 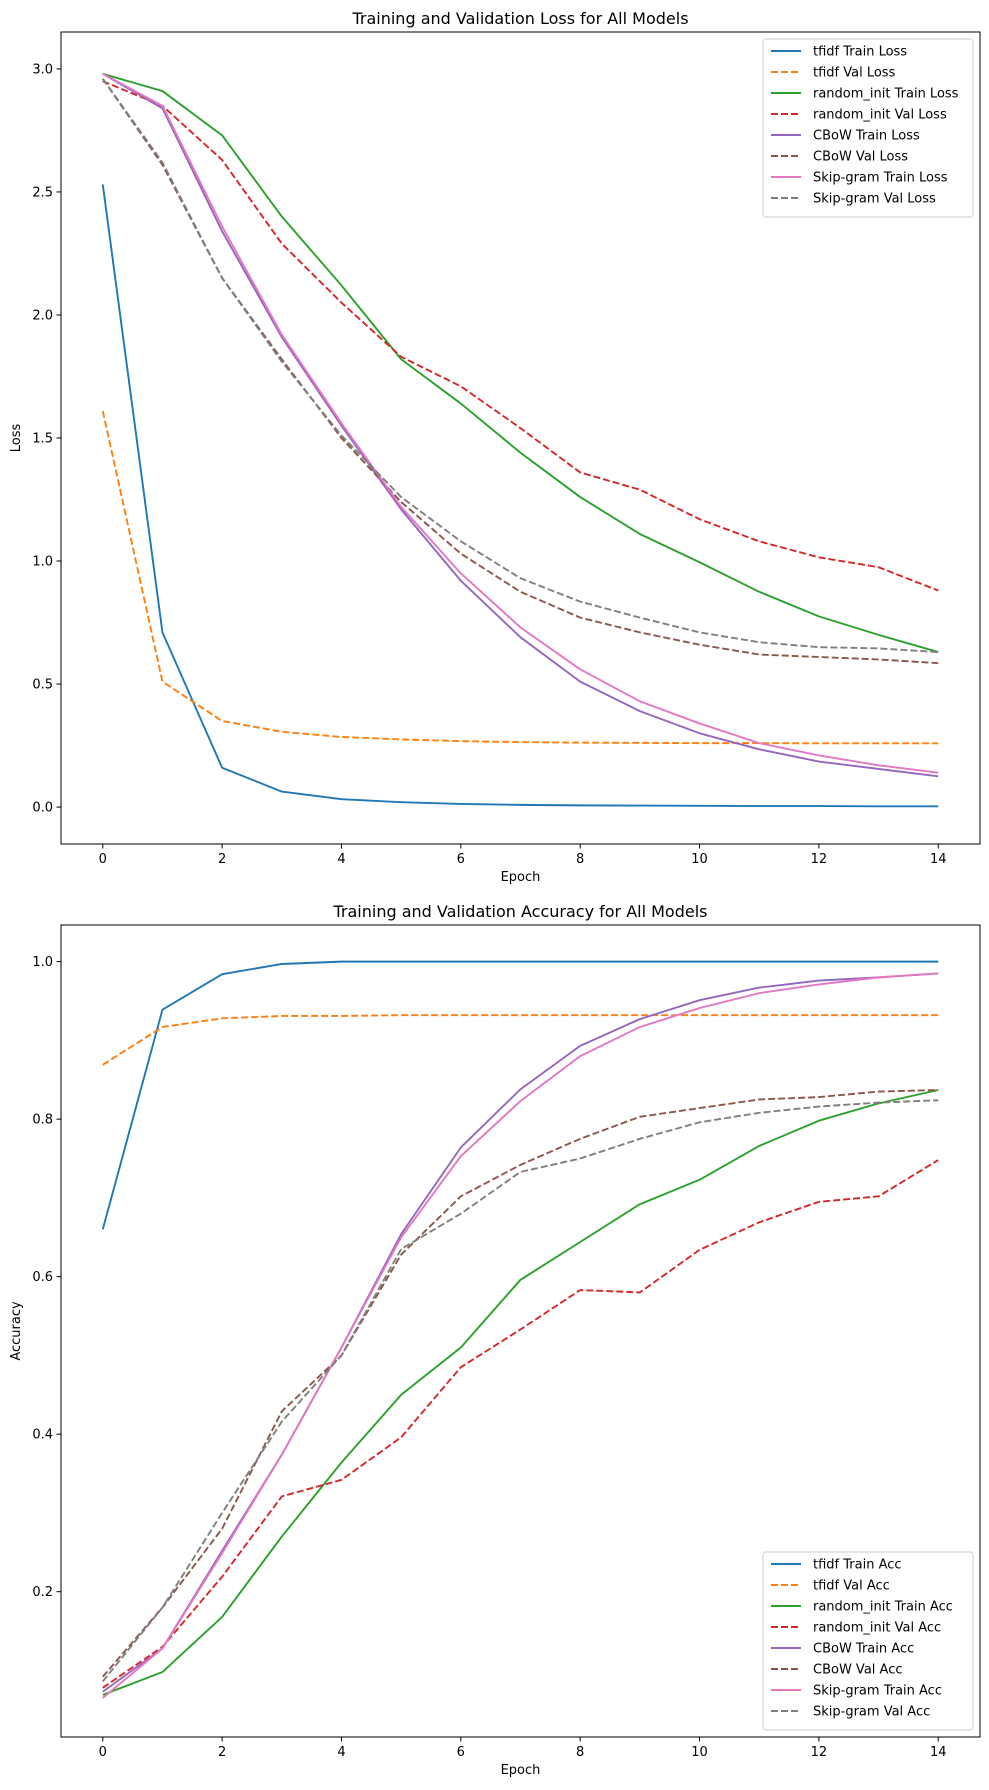 I want to click on legend-label: random_init Train Acc, so click(x=883, y=1607).